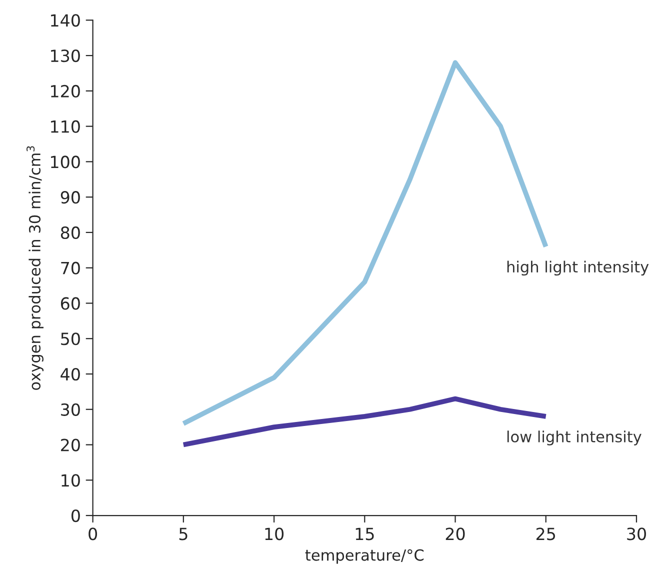  I want to click on x-tick-label: 5, so click(183, 534).